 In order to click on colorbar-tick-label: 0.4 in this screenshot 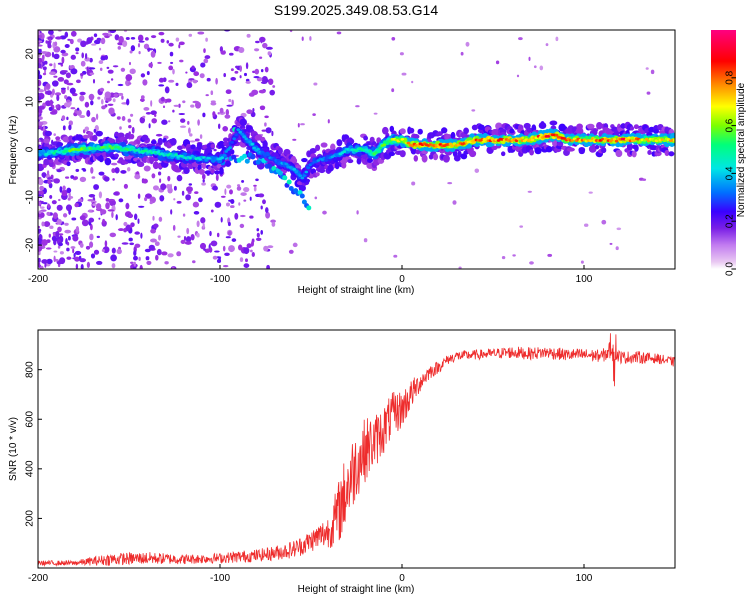, I will do `click(730, 173)`.